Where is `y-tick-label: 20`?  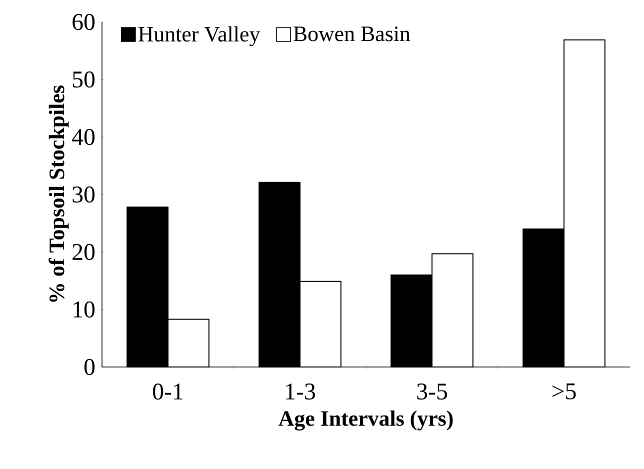
y-tick-label: 20 is located at coordinates (83, 252).